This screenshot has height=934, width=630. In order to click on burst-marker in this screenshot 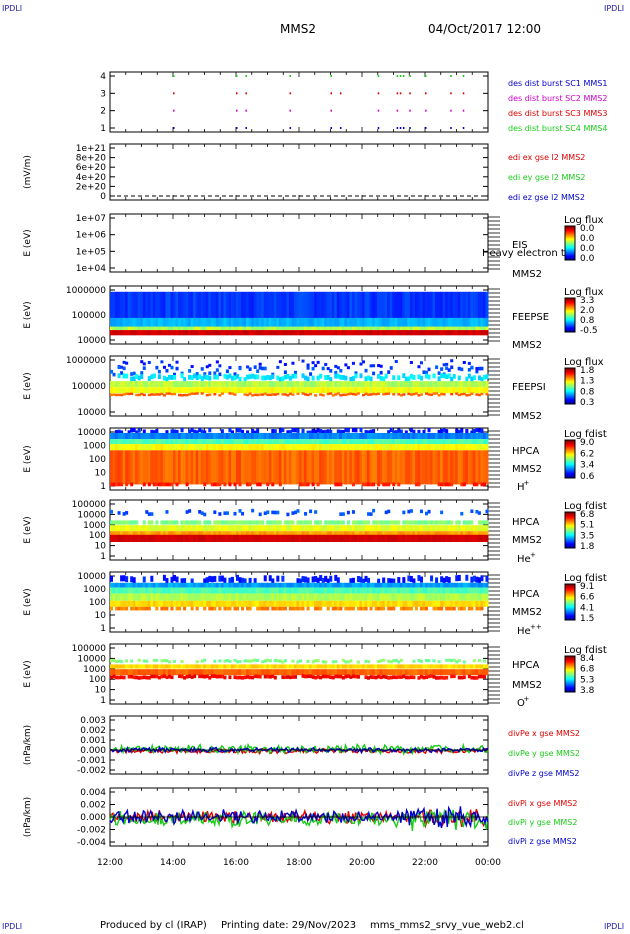, I will do `click(451, 110)`.